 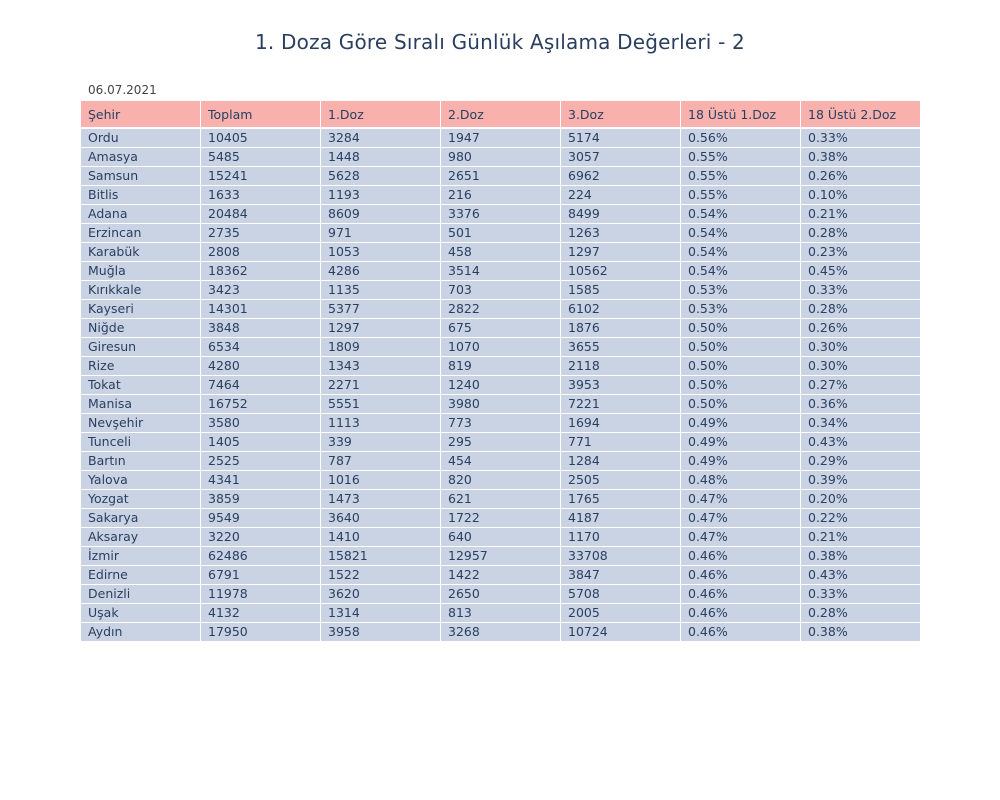 I want to click on table-cell: 4132, so click(x=260, y=613).